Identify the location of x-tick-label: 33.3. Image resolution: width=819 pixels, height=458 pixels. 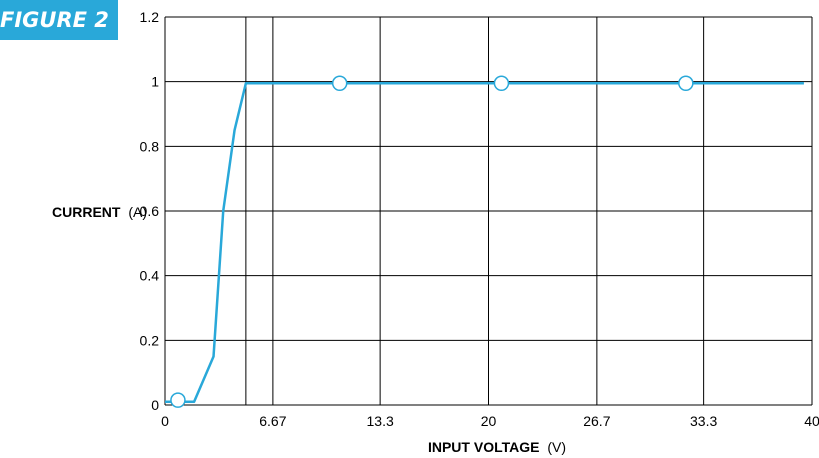
(703, 421).